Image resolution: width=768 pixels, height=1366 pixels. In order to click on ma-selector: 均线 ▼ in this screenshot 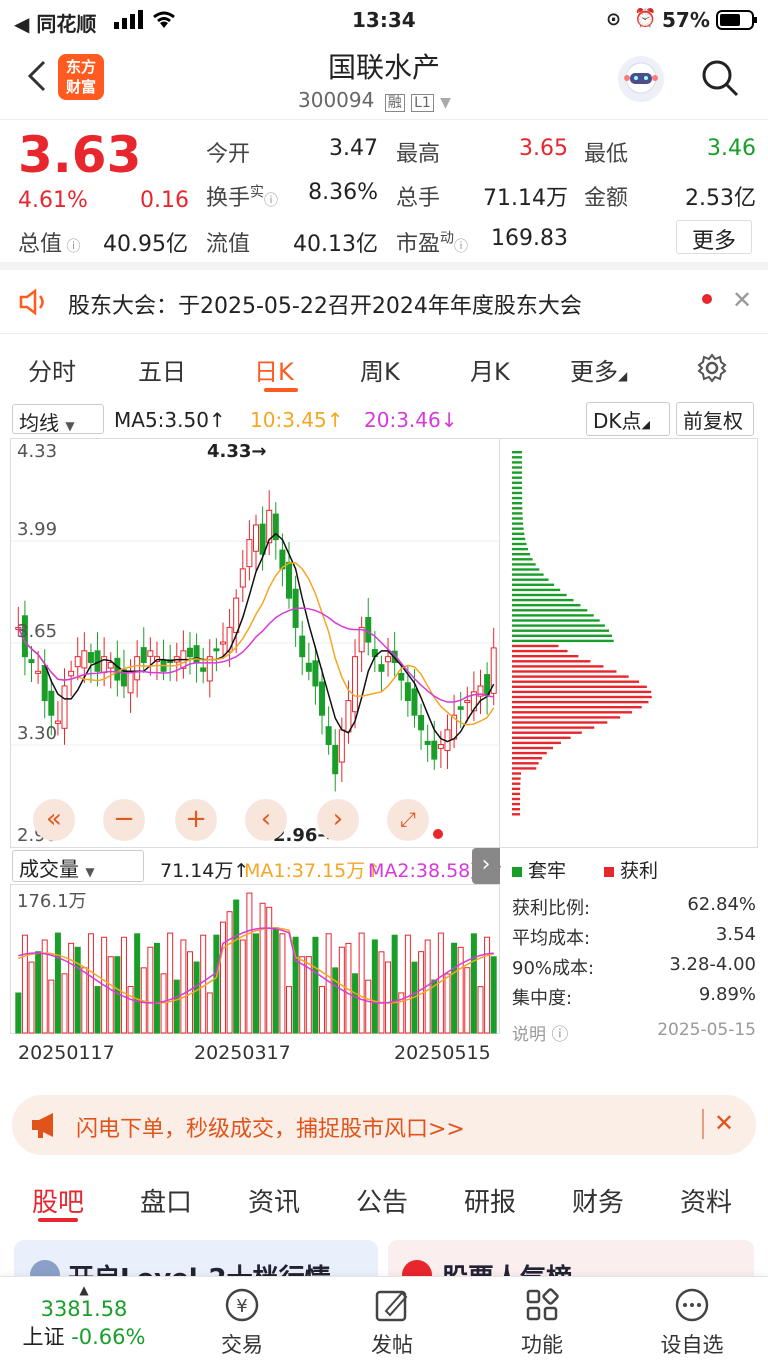, I will do `click(58, 419)`.